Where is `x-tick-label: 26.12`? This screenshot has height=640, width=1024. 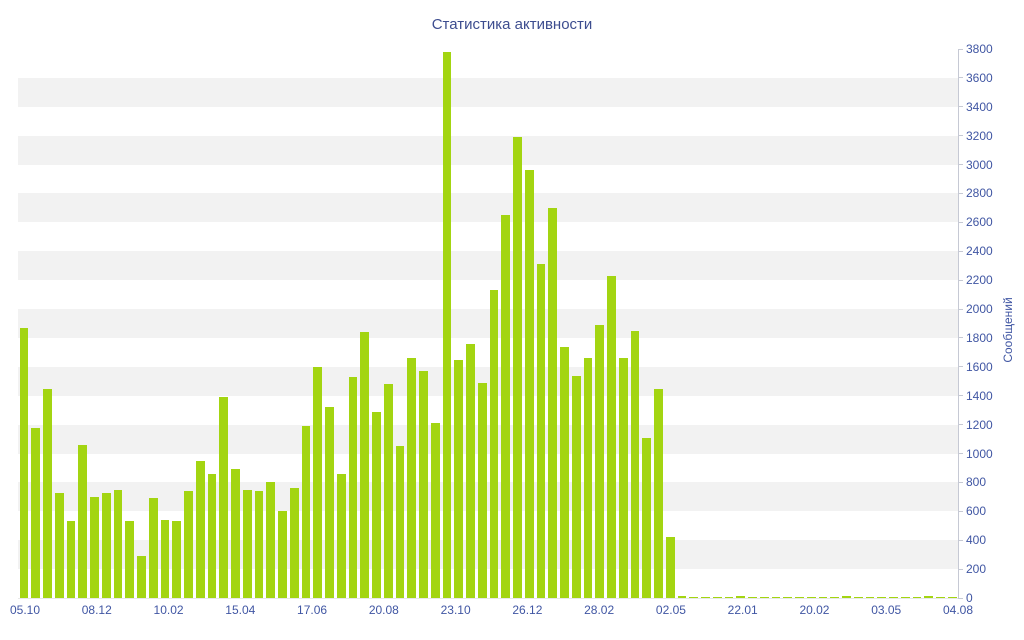
x-tick-label: 26.12 is located at coordinates (527, 610).